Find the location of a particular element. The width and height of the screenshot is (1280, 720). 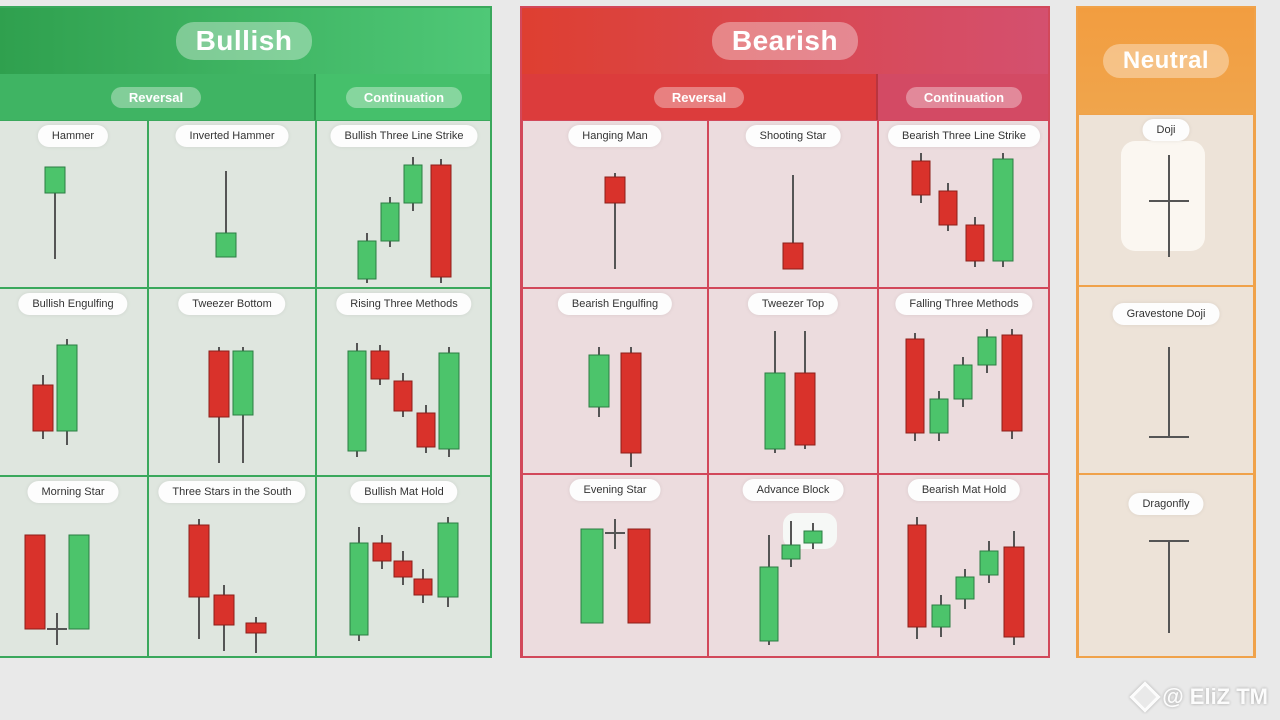

pattern-label: Rising Three Methods is located at coordinates (404, 304).